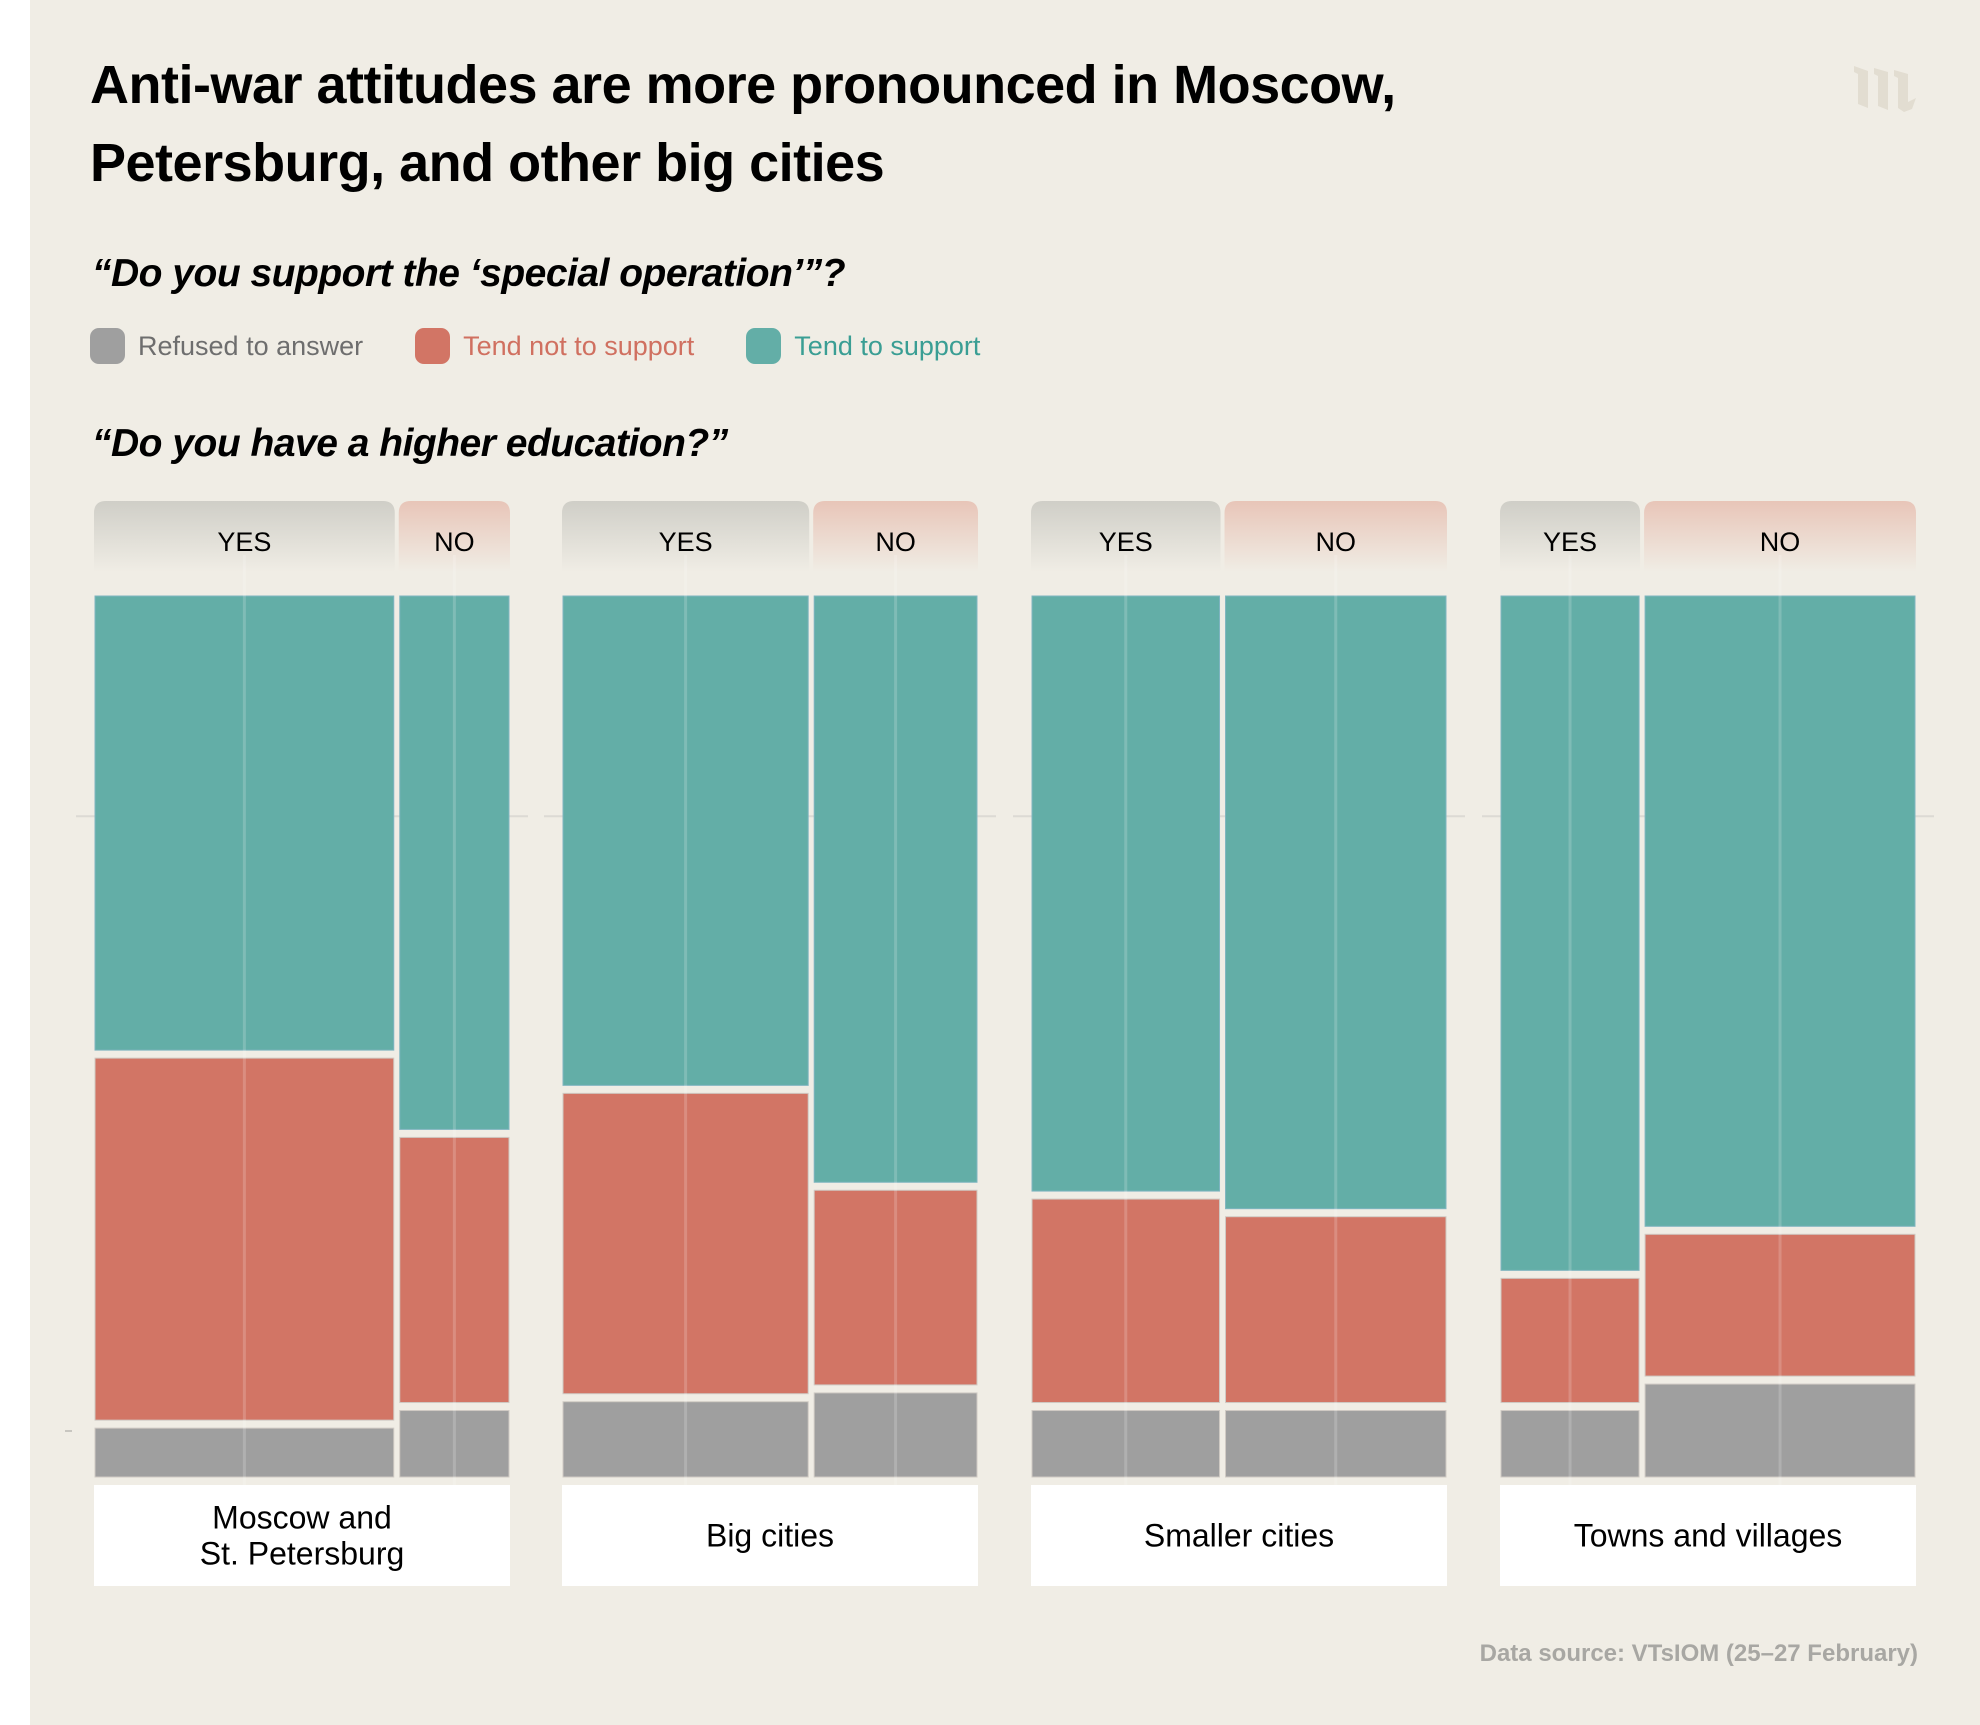  I want to click on legend-swatch-refused, so click(107, 346).